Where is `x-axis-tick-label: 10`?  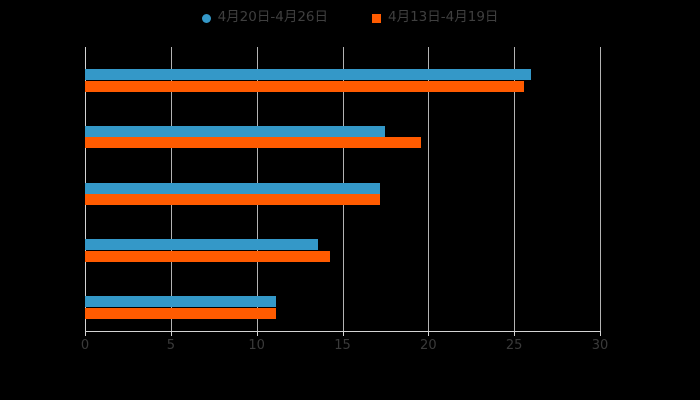 x-axis-tick-label: 10 is located at coordinates (256, 345).